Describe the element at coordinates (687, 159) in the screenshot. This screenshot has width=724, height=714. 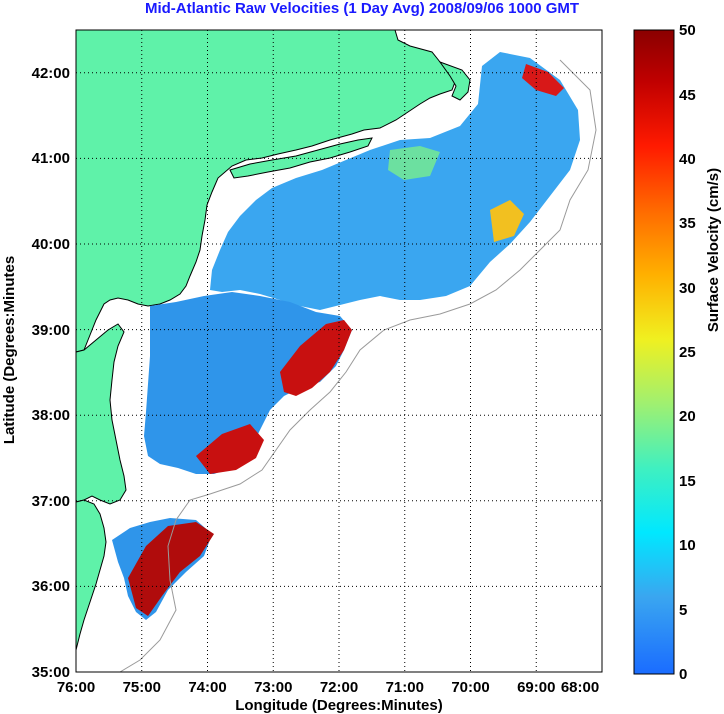
I see `colorbar-tick: 40` at that location.